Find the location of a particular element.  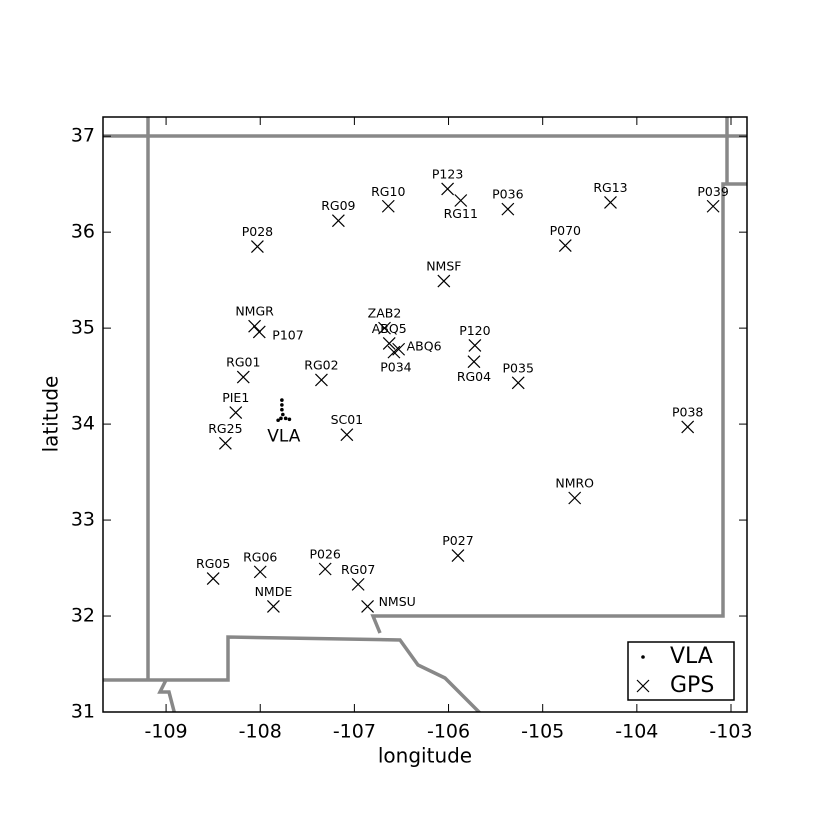

station-label: NMGR is located at coordinates (254, 311).